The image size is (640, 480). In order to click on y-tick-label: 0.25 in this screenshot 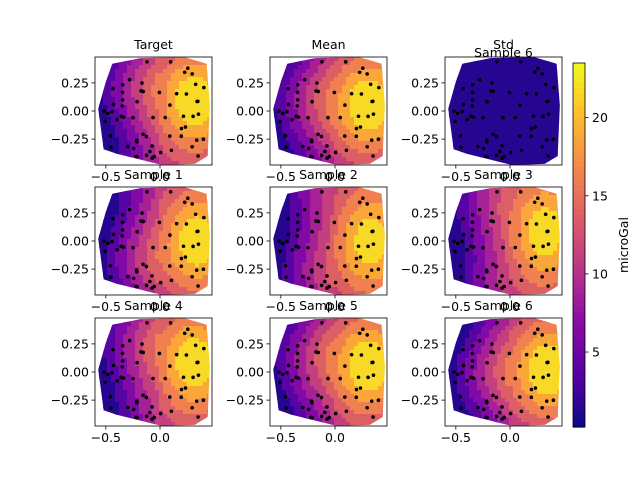, I will do `click(75, 82)`.